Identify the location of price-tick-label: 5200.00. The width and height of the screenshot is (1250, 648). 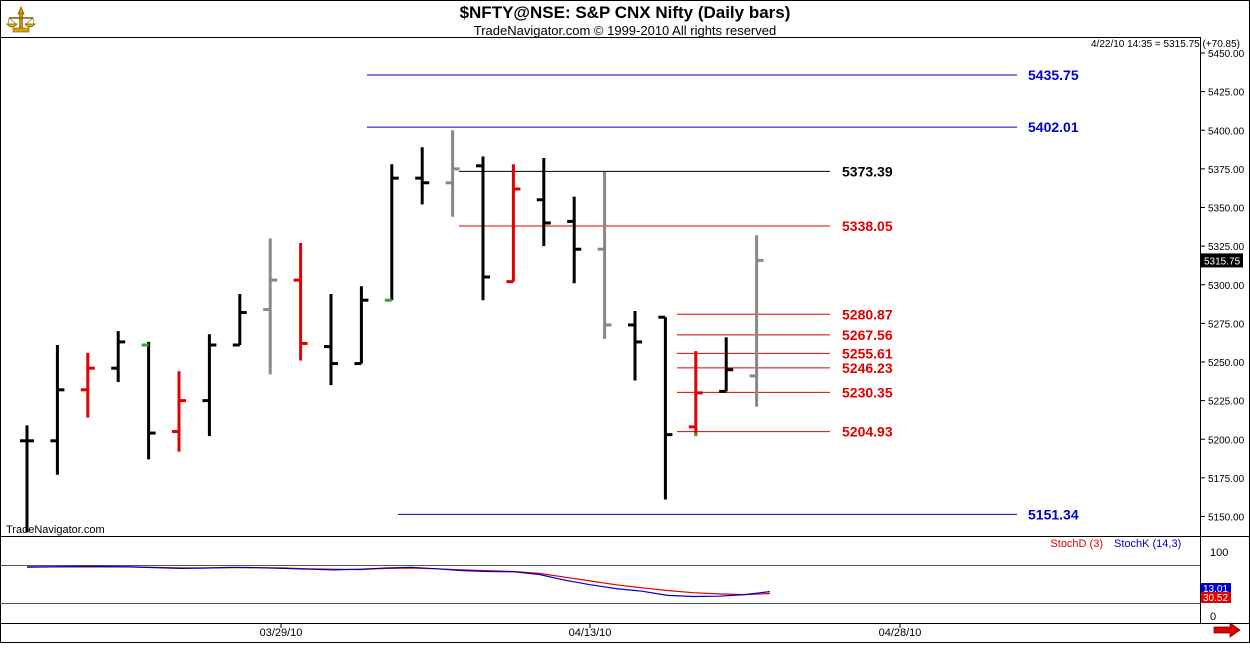
(1226, 440).